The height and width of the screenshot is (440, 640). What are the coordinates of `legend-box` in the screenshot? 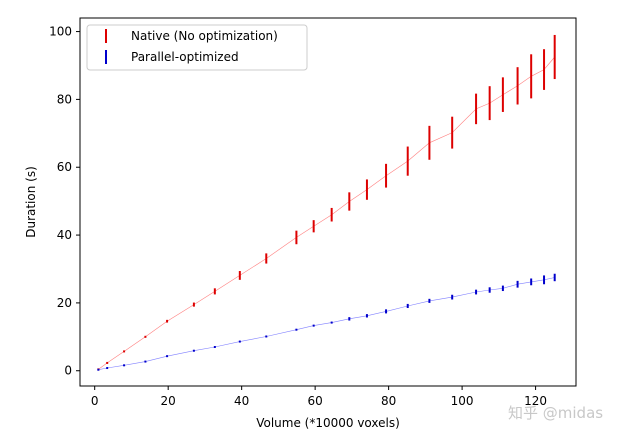 It's located at (197, 47).